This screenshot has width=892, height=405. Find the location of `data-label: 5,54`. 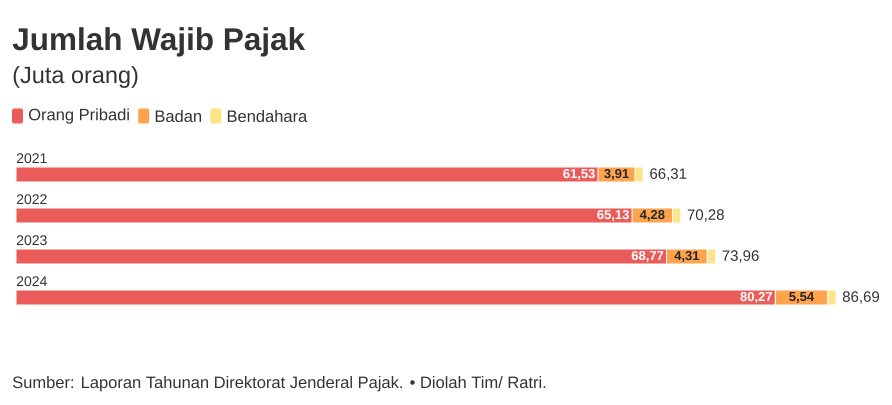

data-label: 5,54 is located at coordinates (801, 297).